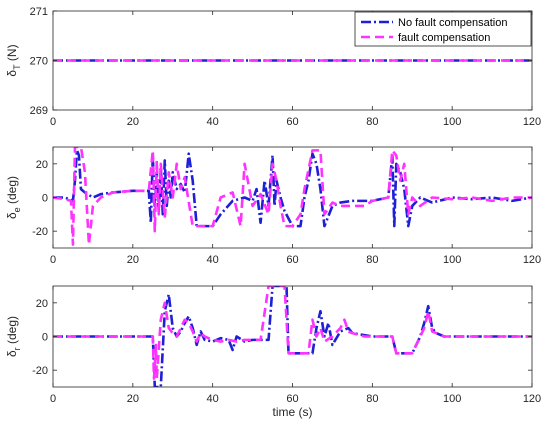 This screenshot has width=550, height=426. What do you see at coordinates (532, 260) in the screenshot?
I see `x-tick-label-2-120: 120` at bounding box center [532, 260].